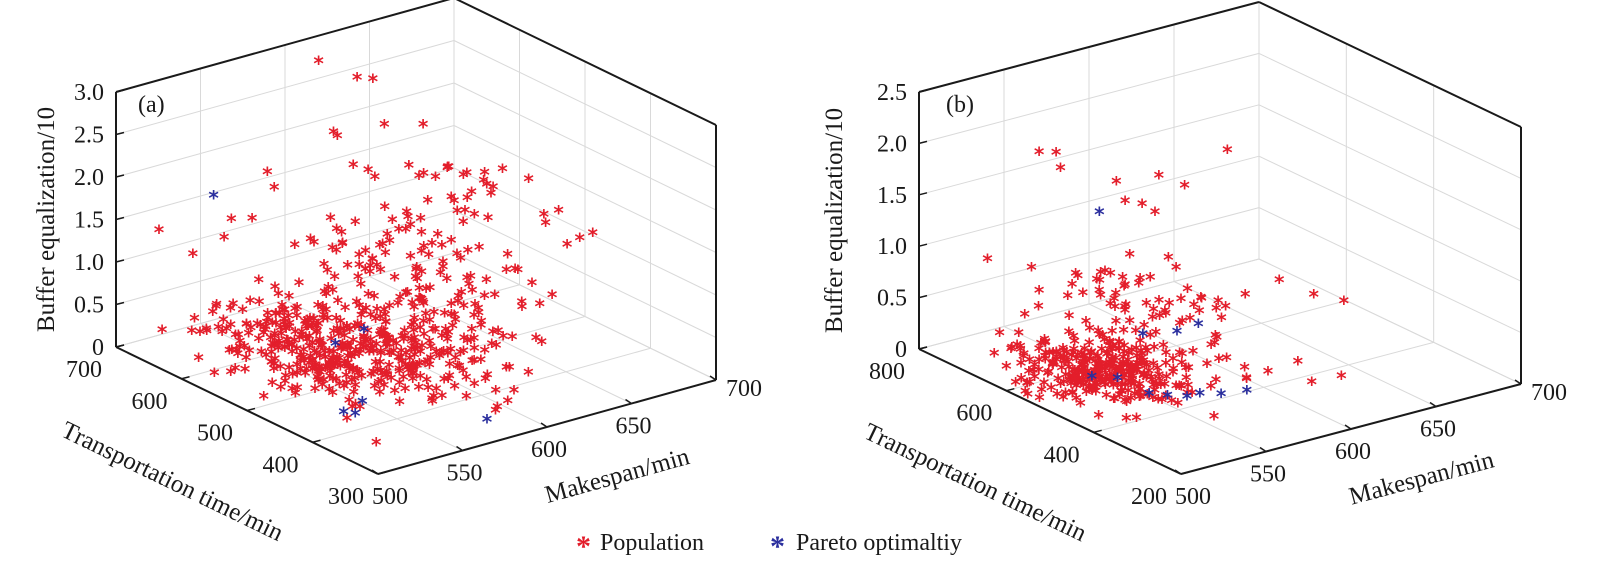 This screenshot has width=1600, height=567. What do you see at coordinates (215, 434) in the screenshot?
I see `transport-tick-label: 500` at bounding box center [215, 434].